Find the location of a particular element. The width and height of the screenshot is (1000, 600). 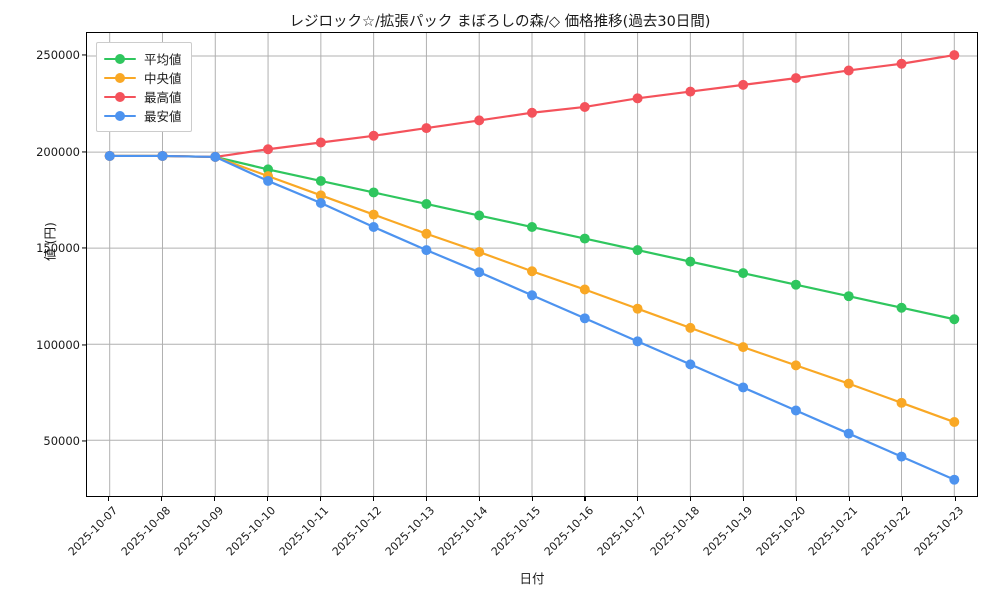

y-tick-label: 250000 is located at coordinates (58, 55).